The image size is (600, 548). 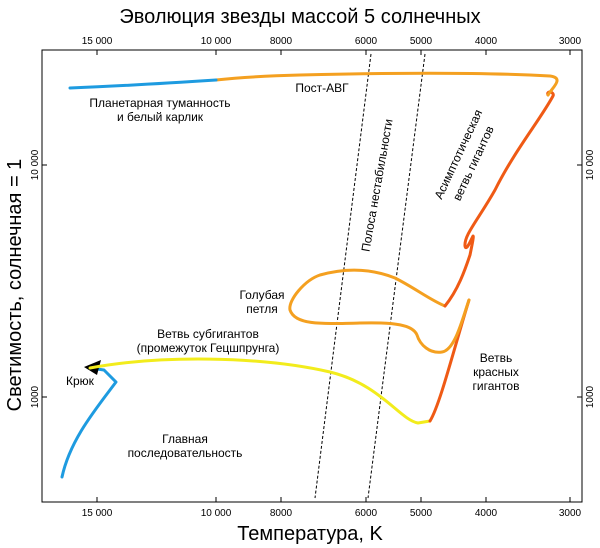 What do you see at coordinates (333, 52) in the screenshot?
I see `x-ticks-top` at bounding box center [333, 52].